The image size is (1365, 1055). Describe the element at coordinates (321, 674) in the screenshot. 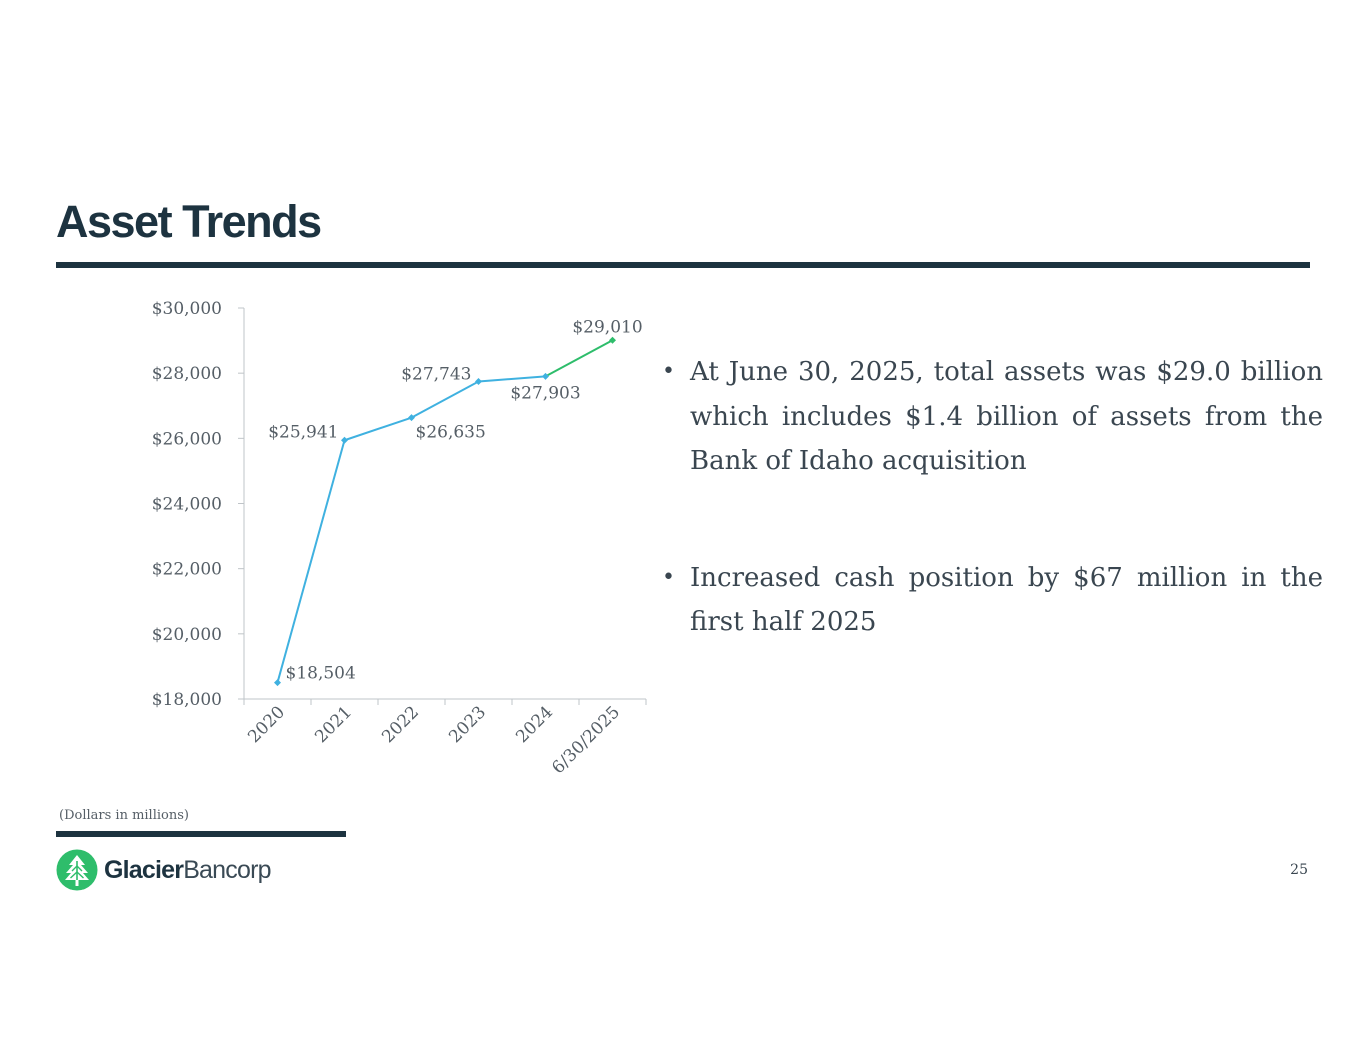

I see `data-label: $18,504` at that location.